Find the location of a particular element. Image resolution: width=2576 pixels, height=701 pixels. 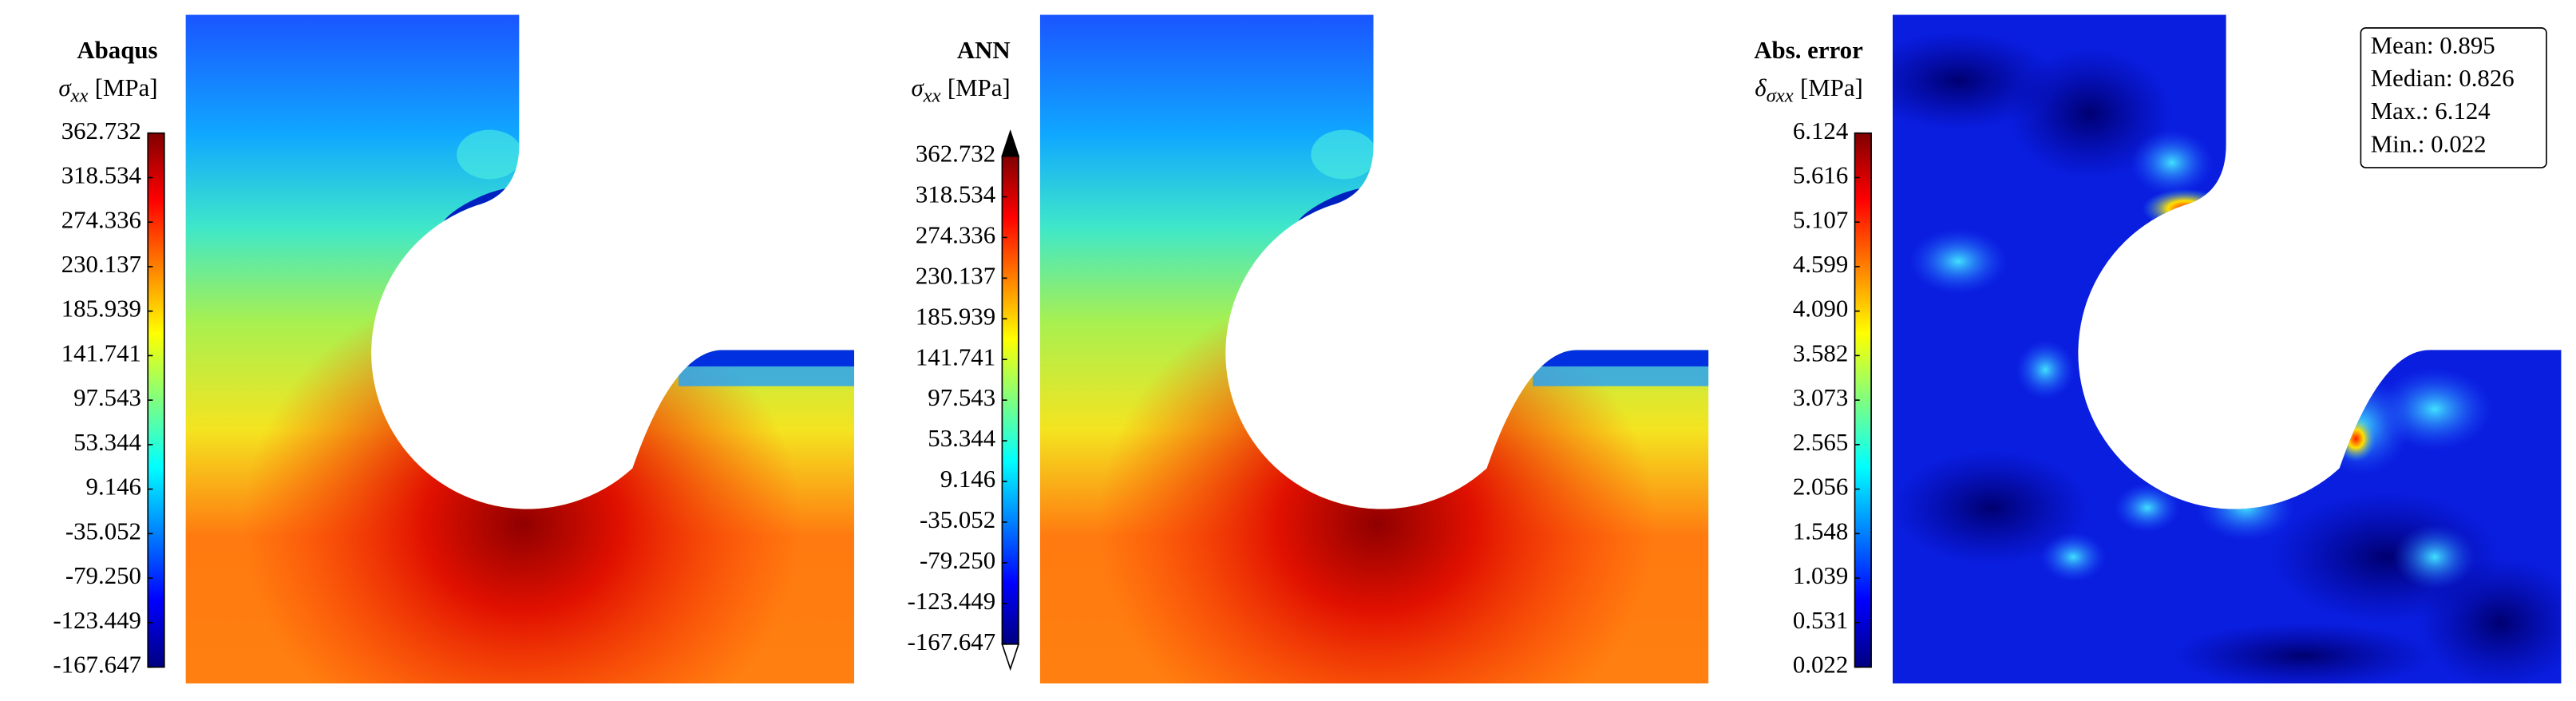

panel-title: Abs. error is located at coordinates (1808, 50).